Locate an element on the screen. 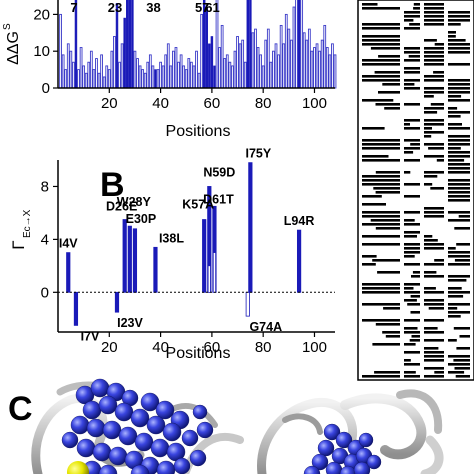  panel-b-x-tick-label-80: 80 is located at coordinates (263, 347).